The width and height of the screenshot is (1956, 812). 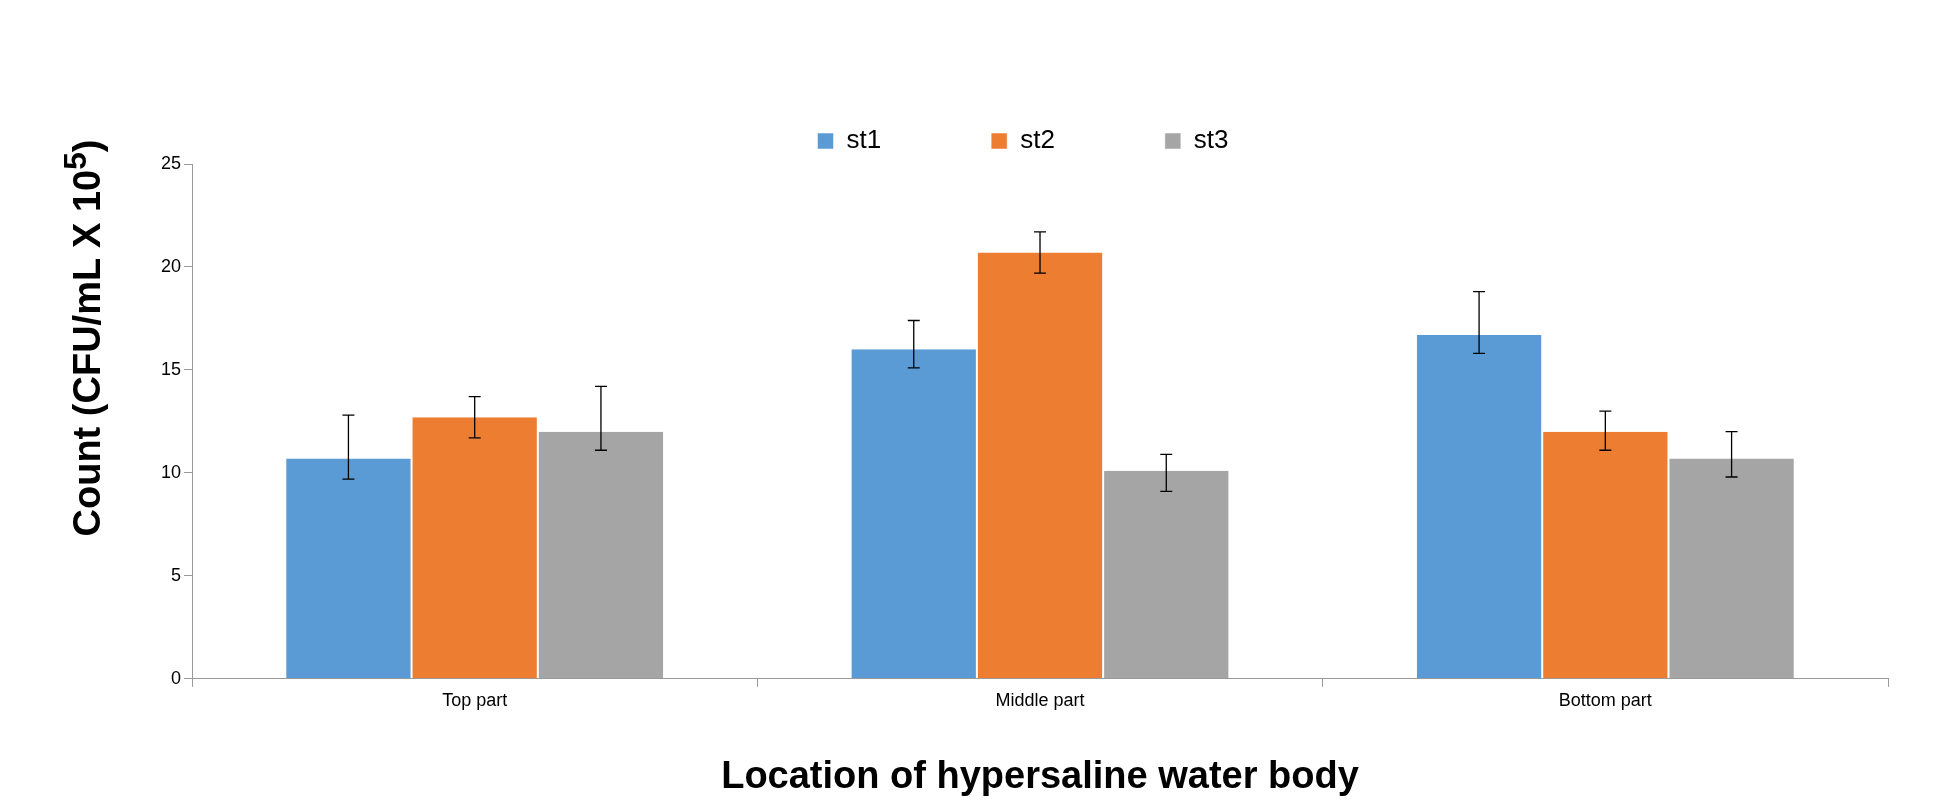 I want to click on x-tick-label: Bottom part, so click(x=1605, y=699).